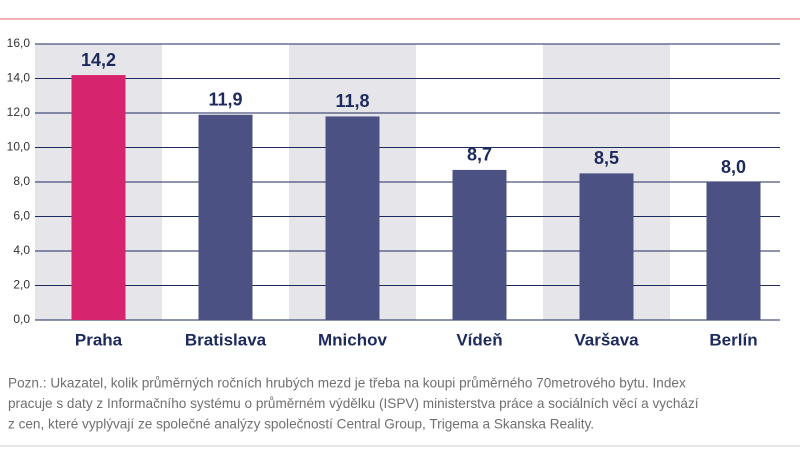 Image resolution: width=800 pixels, height=449 pixels. I want to click on x-tick-label: Berlín, so click(733, 339).